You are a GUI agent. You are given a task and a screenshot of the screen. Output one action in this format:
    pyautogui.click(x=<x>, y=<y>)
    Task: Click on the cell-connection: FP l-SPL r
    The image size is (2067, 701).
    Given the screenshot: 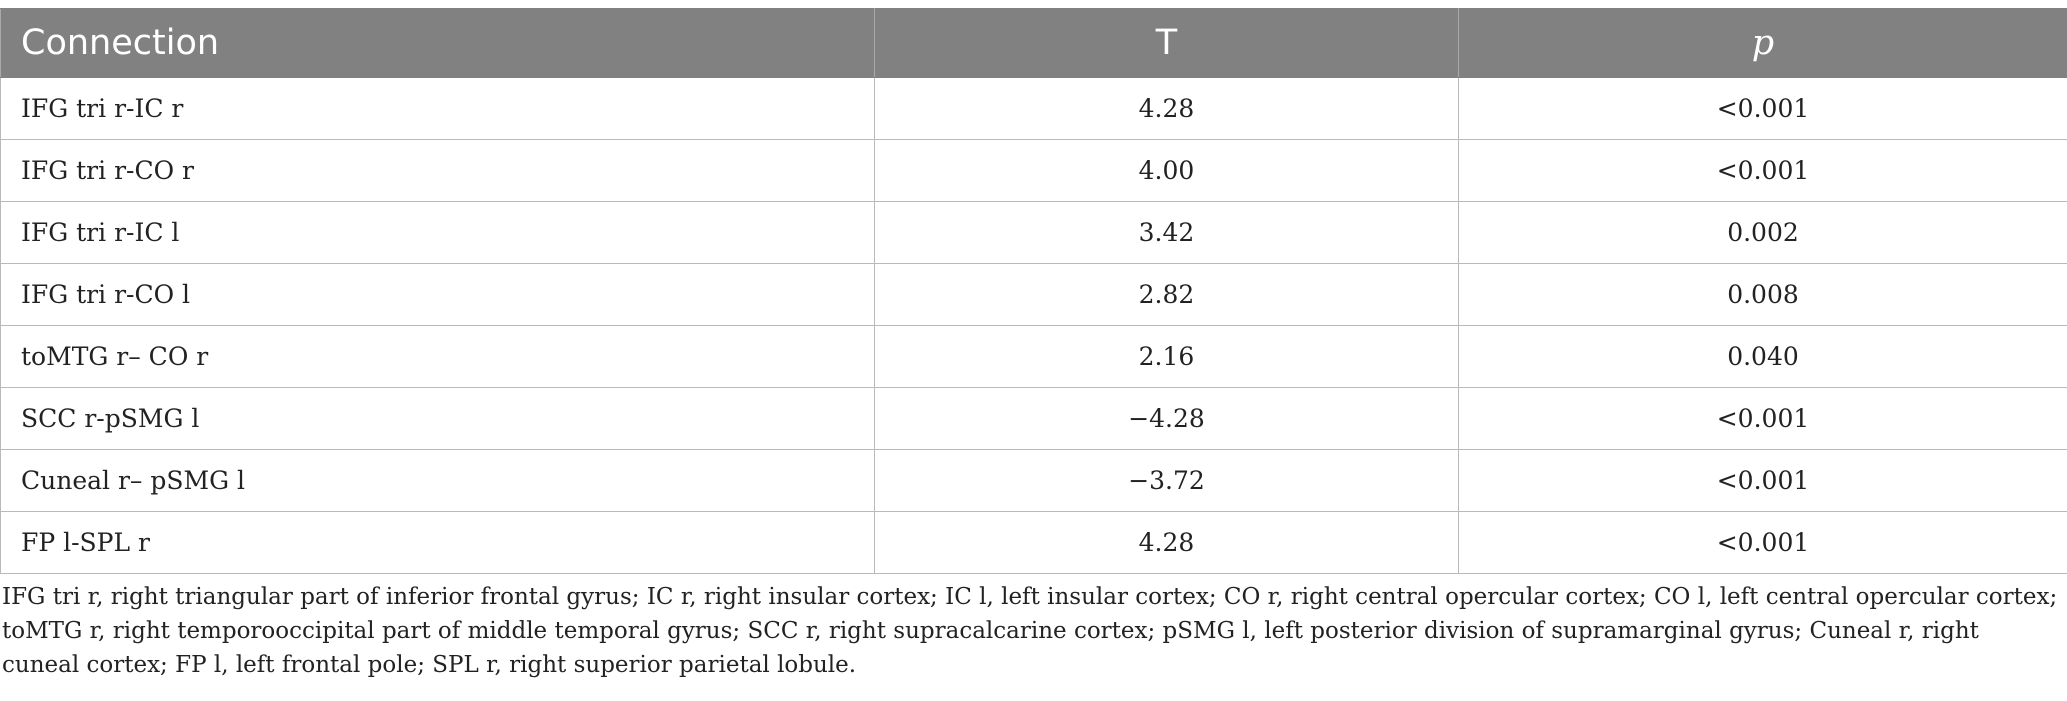 What is the action you would take?
    pyautogui.click(x=437, y=542)
    